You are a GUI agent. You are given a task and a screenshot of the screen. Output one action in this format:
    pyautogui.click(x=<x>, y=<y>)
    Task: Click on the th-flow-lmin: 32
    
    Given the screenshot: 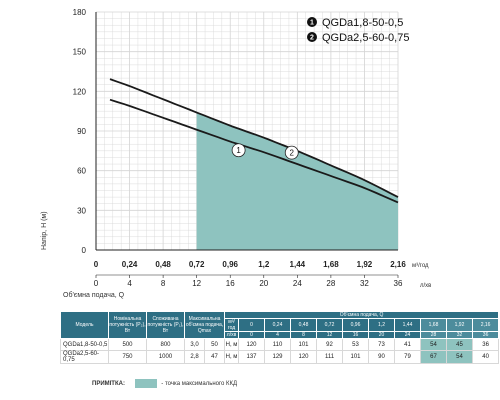 What is the action you would take?
    pyautogui.click(x=460, y=335)
    